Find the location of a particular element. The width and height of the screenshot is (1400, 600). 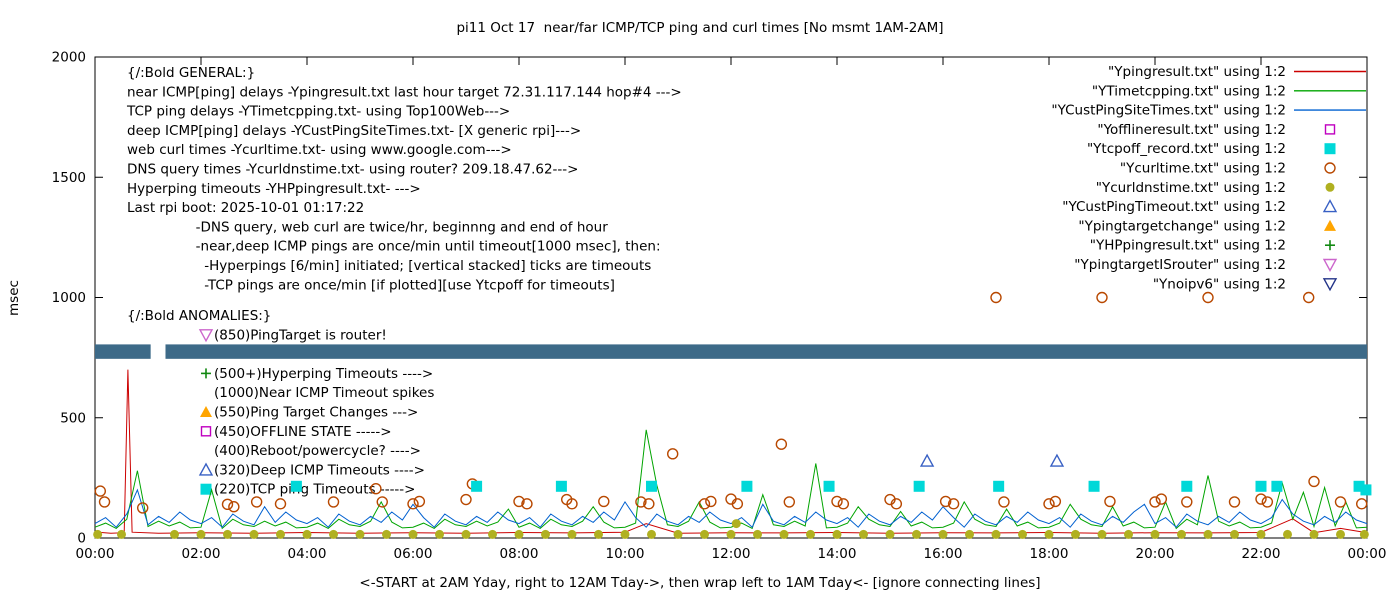

x-tick-label: 18:00 is located at coordinates (1049, 554).